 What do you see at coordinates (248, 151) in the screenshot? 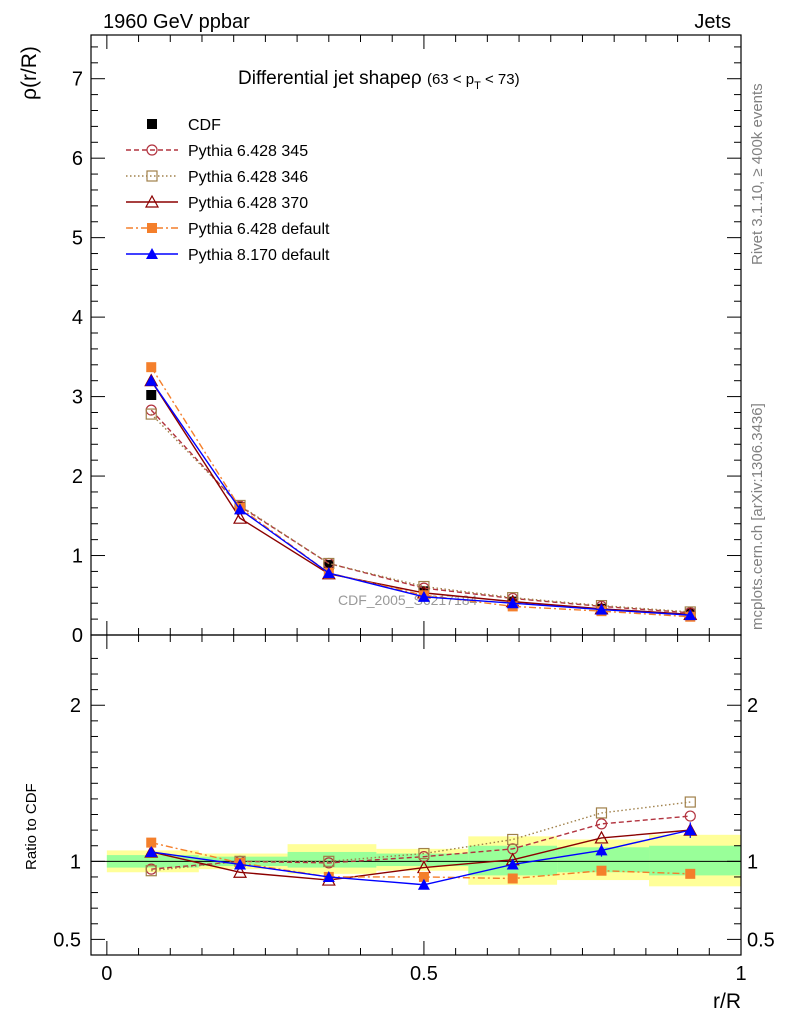
I see `legend-label-pythia-6-428-345: Pythia 6.428 345` at bounding box center [248, 151].